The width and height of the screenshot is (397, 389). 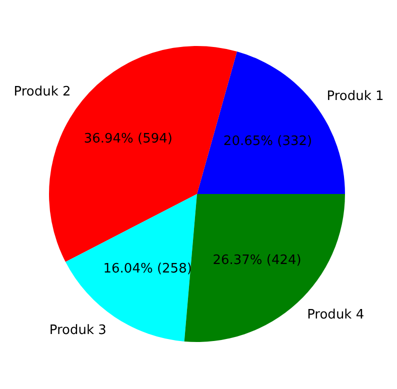 I want to click on data-label: 20.65% (332), so click(x=267, y=141).